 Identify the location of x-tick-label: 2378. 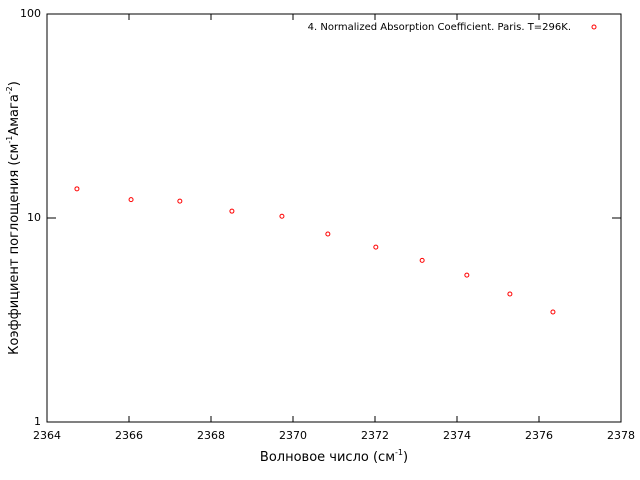
(621, 435).